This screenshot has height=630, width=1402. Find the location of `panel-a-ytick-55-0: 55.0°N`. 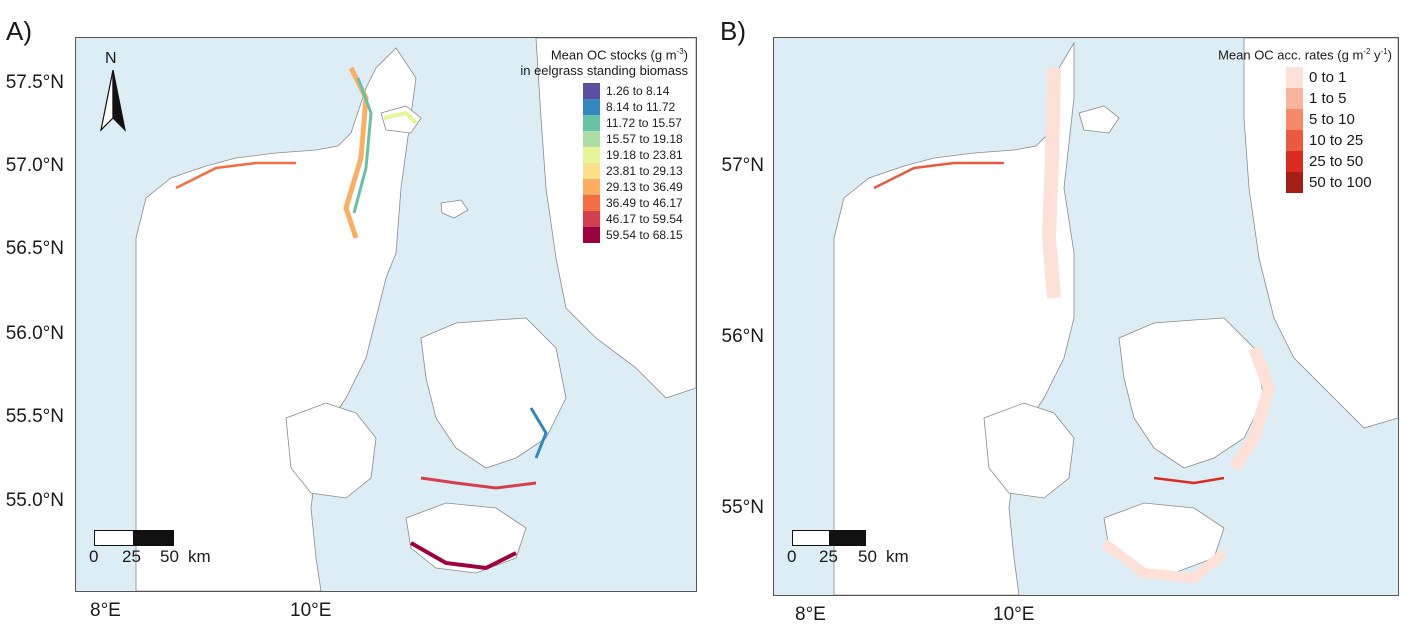

panel-a-ytick-55-0: 55.0°N is located at coordinates (34, 500).